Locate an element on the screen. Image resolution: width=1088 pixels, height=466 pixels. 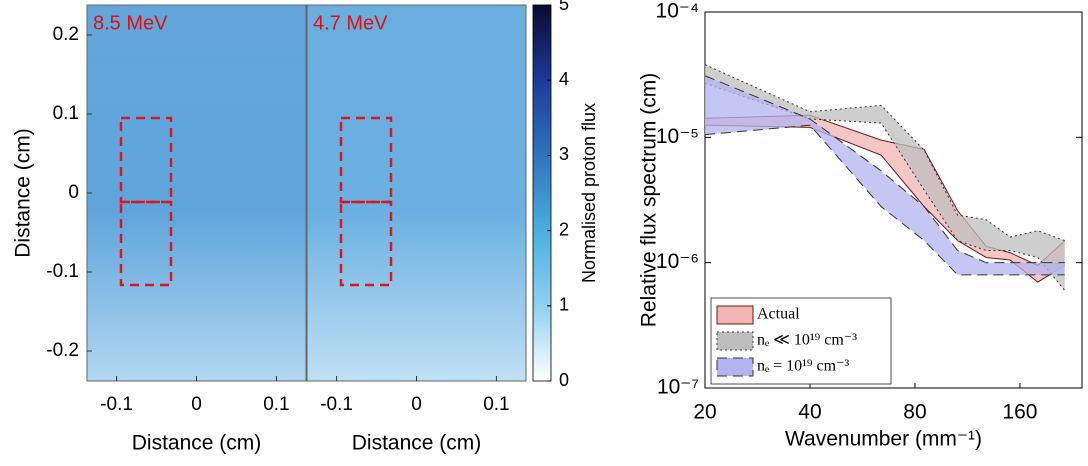
colorbar-label: Normalised proton flux is located at coordinates (589, 193).